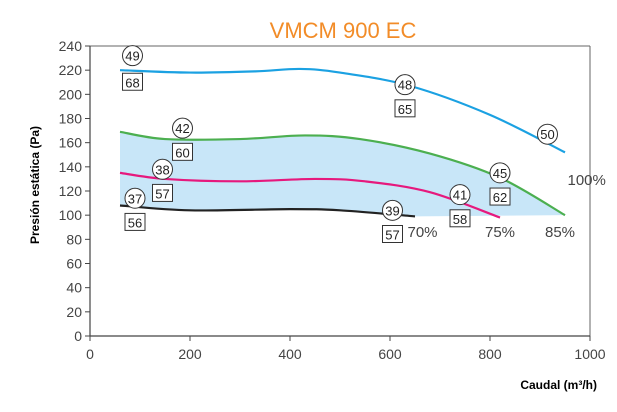 The width and height of the screenshot is (617, 412). Describe the element at coordinates (267, 211) in the screenshot. I see `series-line-70pct` at that location.